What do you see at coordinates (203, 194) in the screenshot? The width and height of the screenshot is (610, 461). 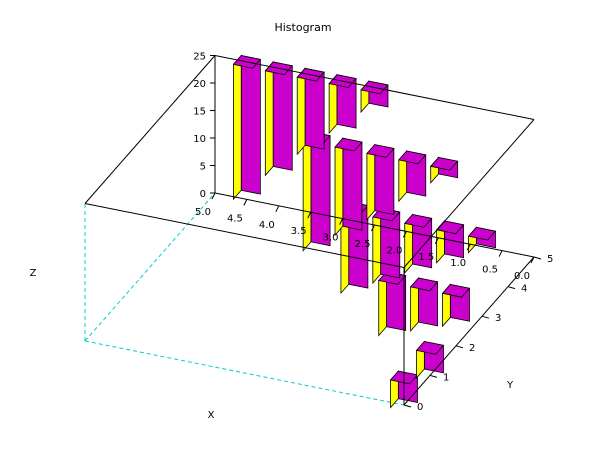 I see `z-tick-label: 0` at bounding box center [203, 194].